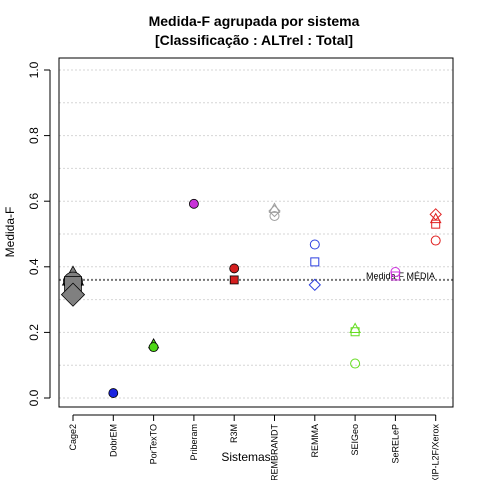 The width and height of the screenshot is (480, 480). What do you see at coordinates (315, 441) in the screenshot?
I see `x-tick-label: REMMA` at bounding box center [315, 441].